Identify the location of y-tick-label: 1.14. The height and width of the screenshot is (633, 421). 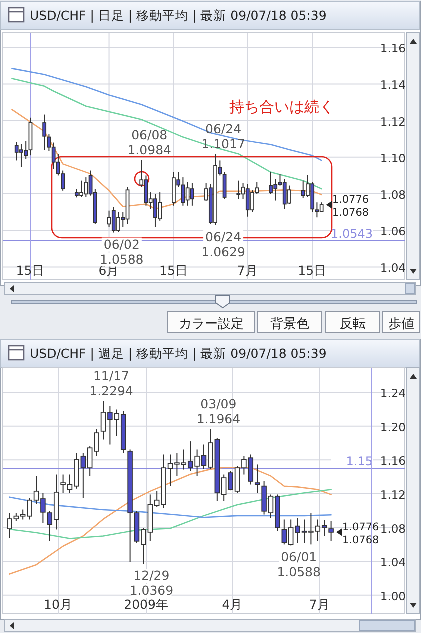
(393, 85).